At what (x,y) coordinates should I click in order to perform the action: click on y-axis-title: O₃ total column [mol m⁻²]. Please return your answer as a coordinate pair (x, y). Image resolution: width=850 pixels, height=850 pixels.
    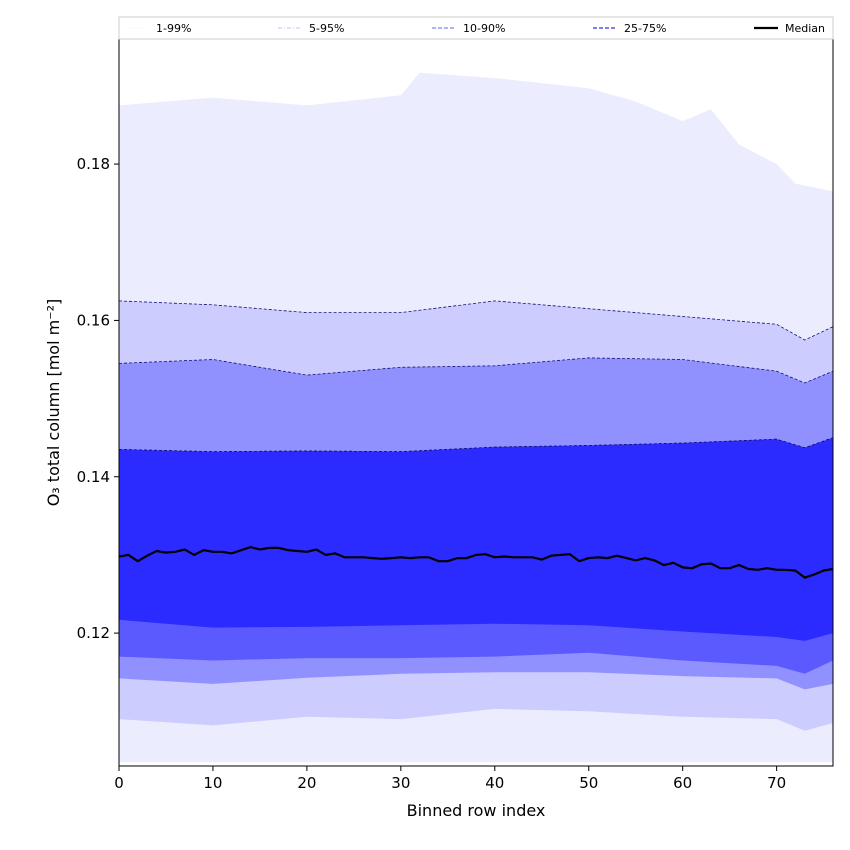
    Looking at the image, I should click on (53, 403).